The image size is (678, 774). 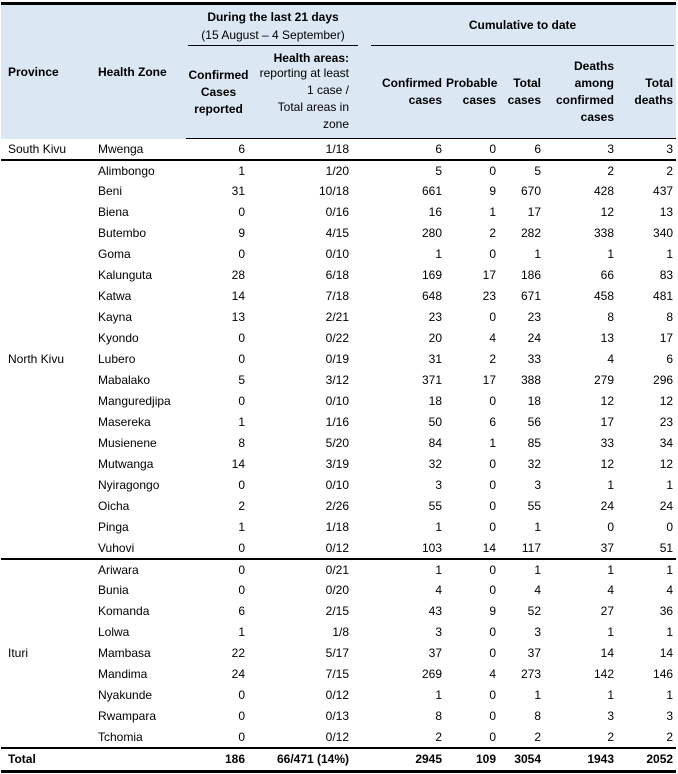 What do you see at coordinates (604, 296) in the screenshot?
I see `deaths-confirmed-cell: 458` at bounding box center [604, 296].